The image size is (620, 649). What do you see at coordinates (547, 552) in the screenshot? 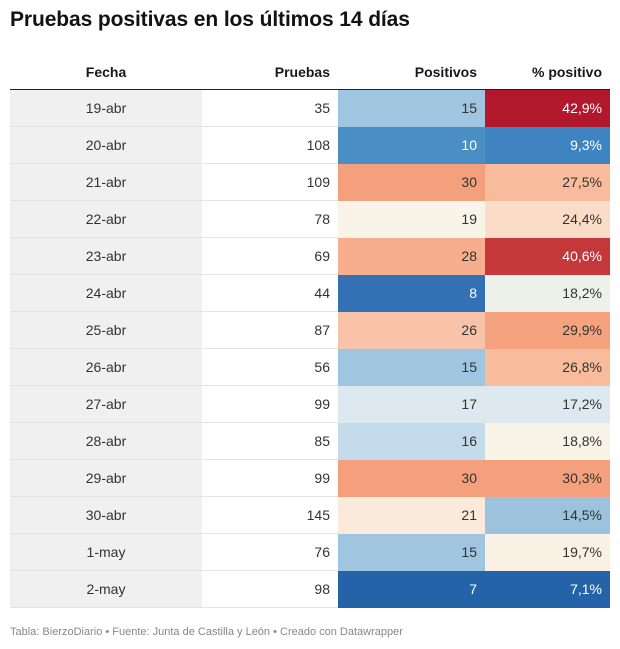
I see `cell-pct-positivo: 19,7%` at bounding box center [547, 552].